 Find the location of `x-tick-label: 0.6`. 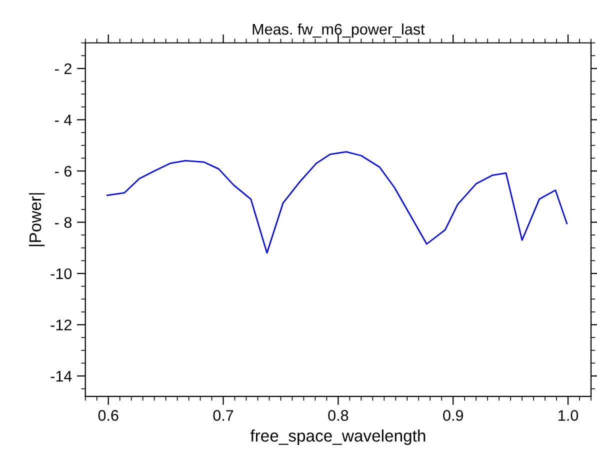

x-tick-label: 0.6 is located at coordinates (108, 415).